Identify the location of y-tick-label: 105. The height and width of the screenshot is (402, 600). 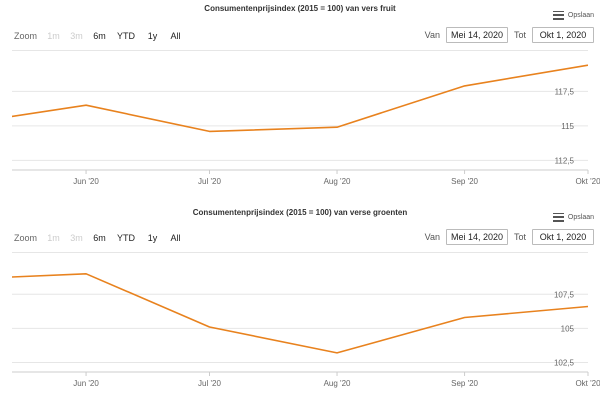
(568, 328).